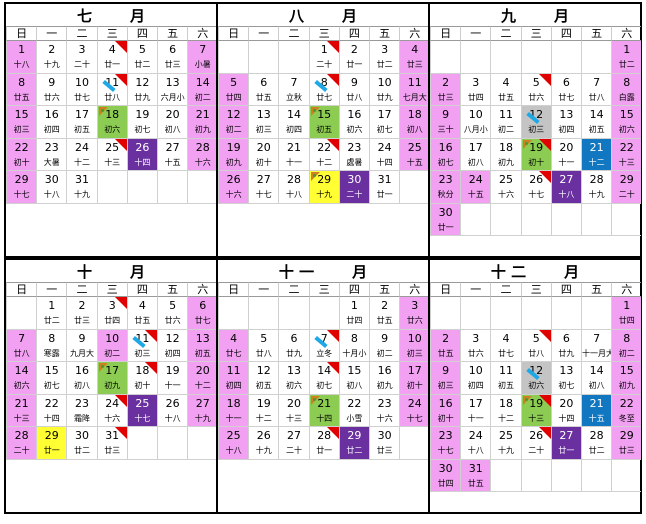 The height and width of the screenshot is (524, 646). Describe the element at coordinates (263, 345) in the screenshot. I see `day-cell: 5 廿八` at that location.